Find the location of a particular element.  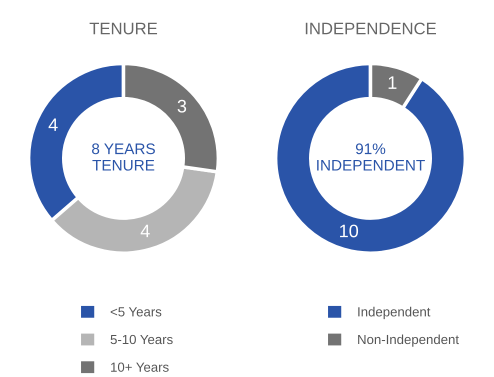

legend-label: <5 Years is located at coordinates (136, 311).